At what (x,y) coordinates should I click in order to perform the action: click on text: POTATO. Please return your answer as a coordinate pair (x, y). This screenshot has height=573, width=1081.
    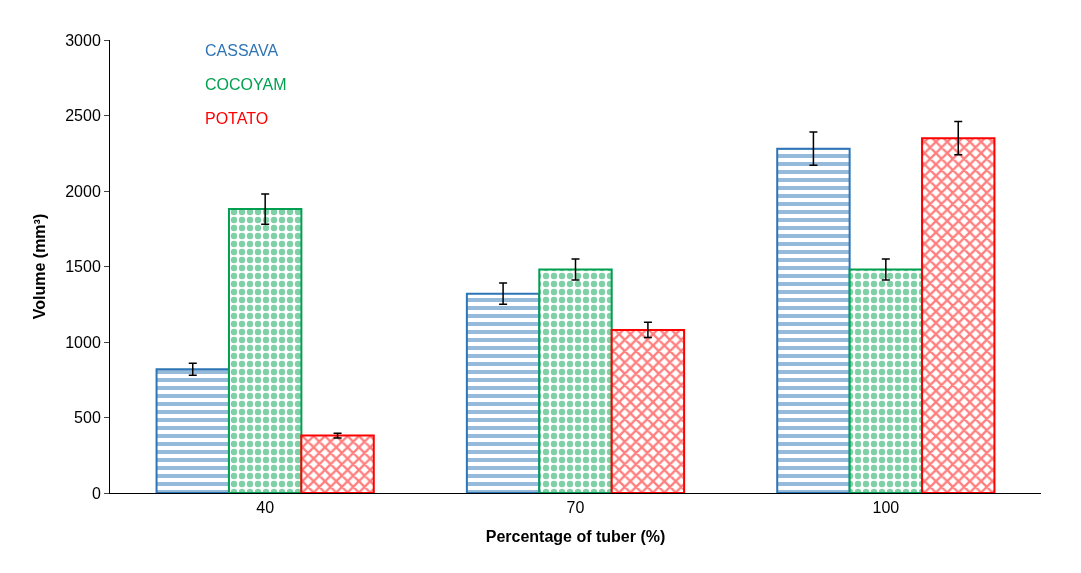
    Looking at the image, I should click on (237, 118).